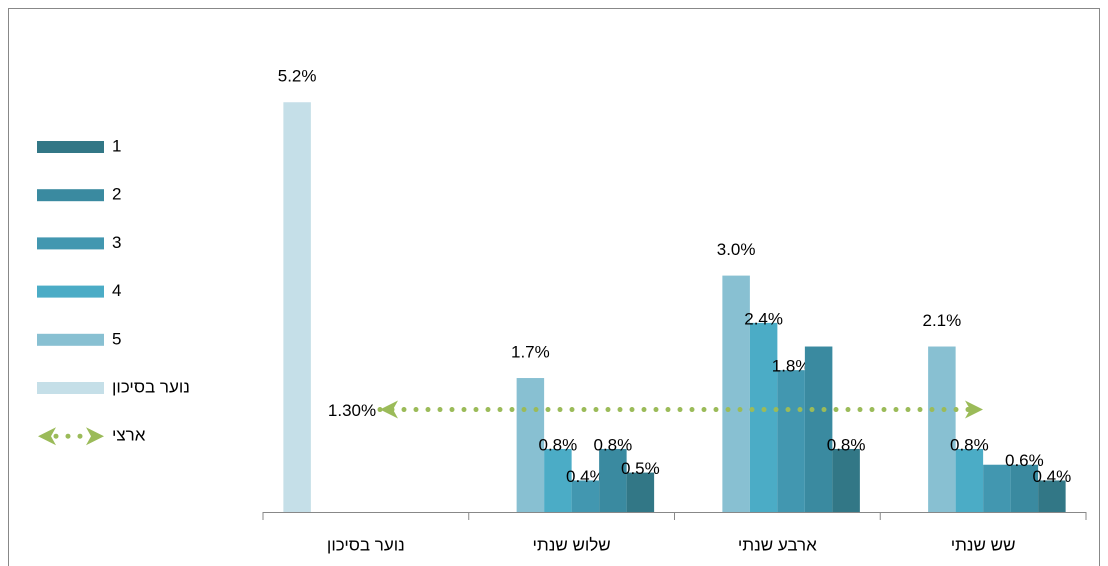 This screenshot has width=1108, height=566. What do you see at coordinates (352, 410) in the screenshot?
I see `reference-label: 1.30%` at bounding box center [352, 410].